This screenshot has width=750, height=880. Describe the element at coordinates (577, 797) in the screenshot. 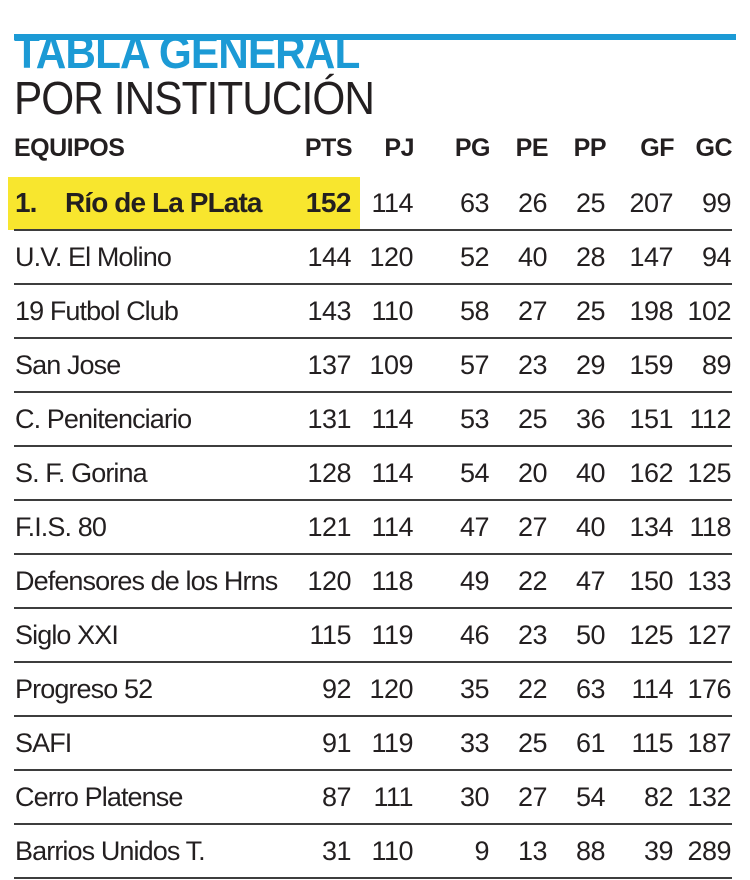

I see `pp-value: 54` at that location.